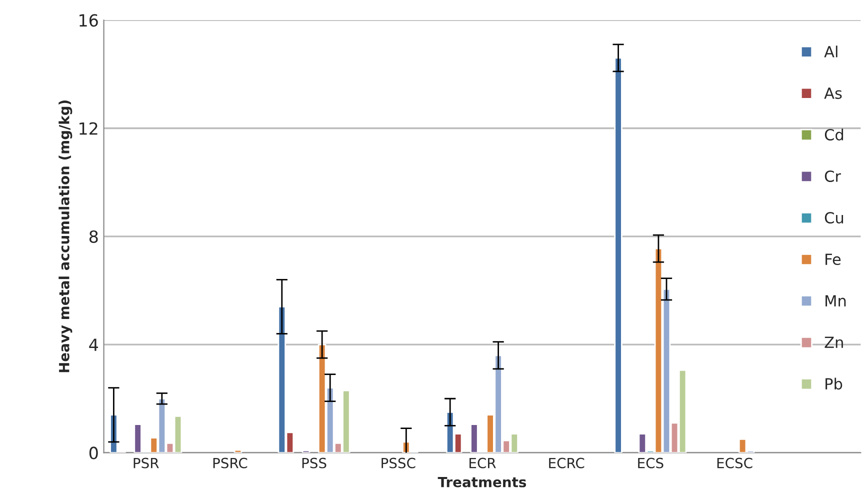  What do you see at coordinates (566, 463) in the screenshot?
I see `x-tick-label: ECRC` at bounding box center [566, 463].